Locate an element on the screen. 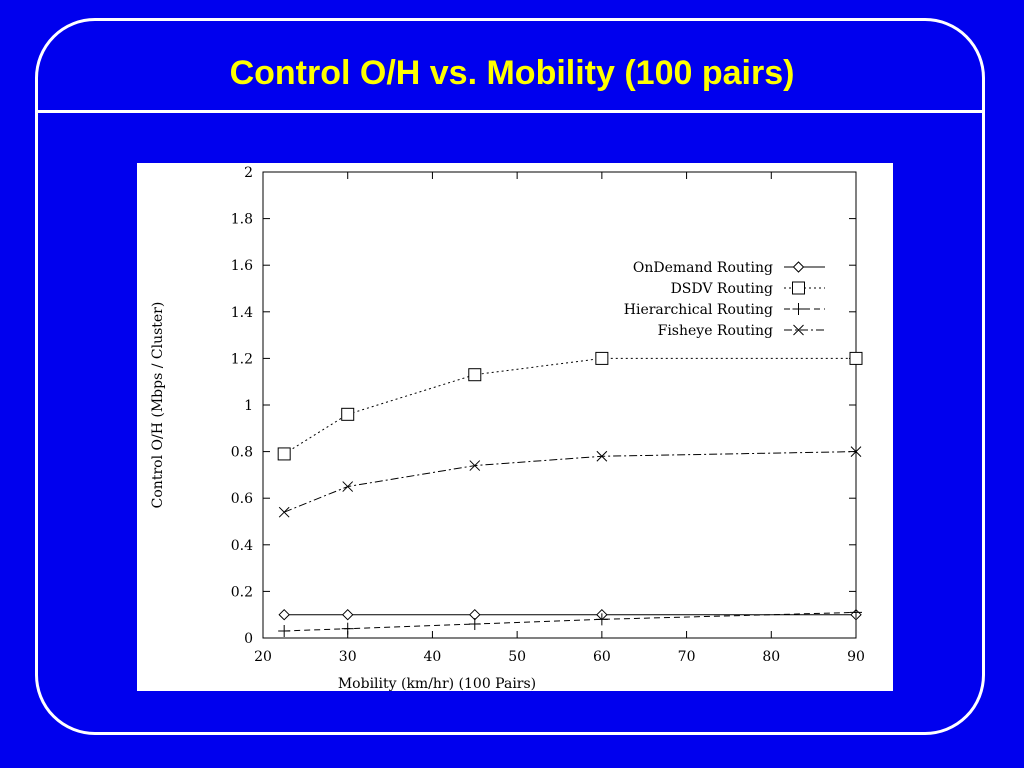 Image resolution: width=1024 pixels, height=768 pixels. series-square is located at coordinates (570, 406).